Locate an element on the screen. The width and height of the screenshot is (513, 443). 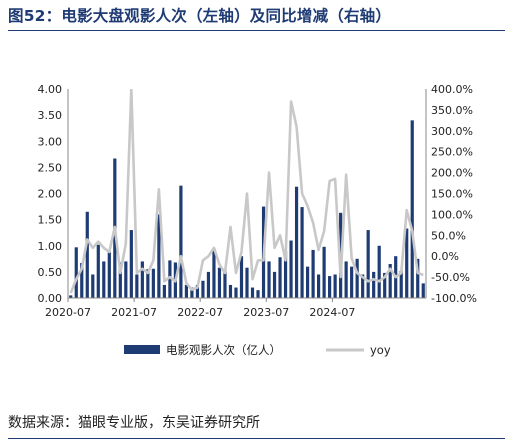
legend: 电影观影人次（亿人） yoy is located at coordinates (257, 350).